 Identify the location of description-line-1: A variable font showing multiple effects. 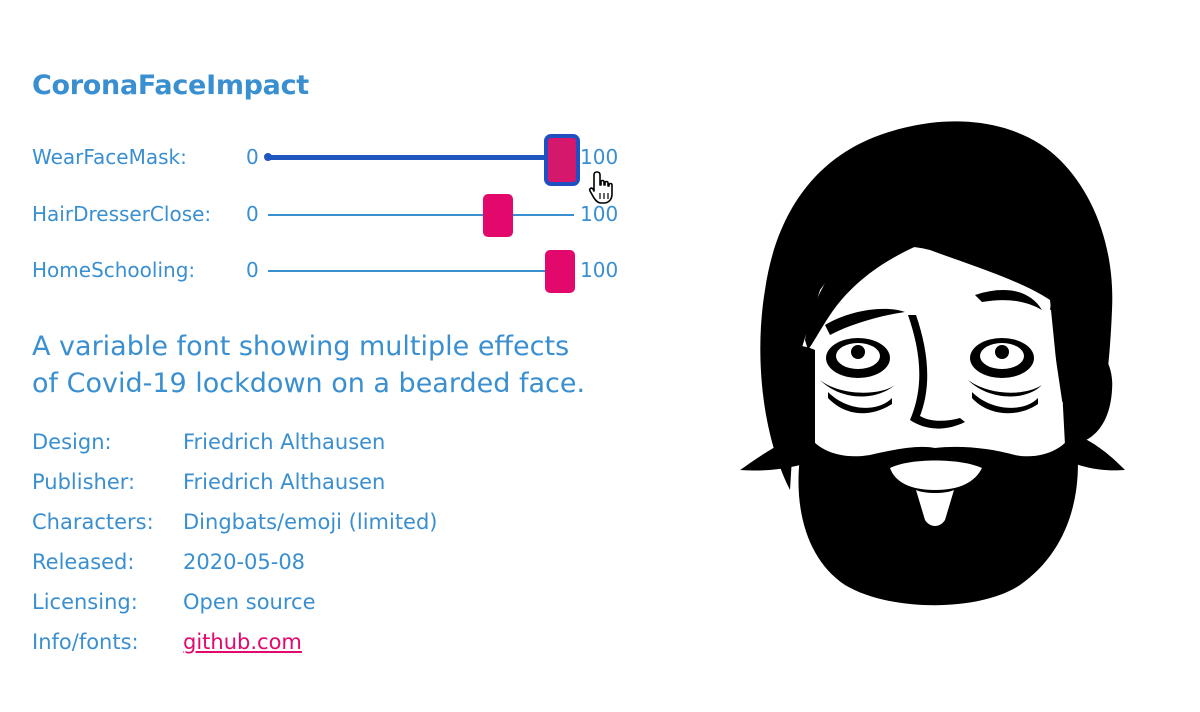
(301, 346).